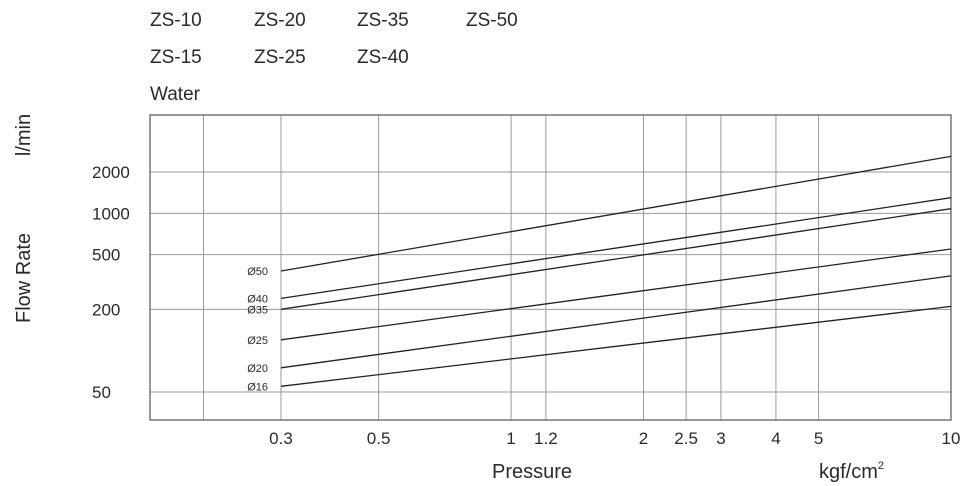  I want to click on model-label: ZS-40, so click(383, 57).